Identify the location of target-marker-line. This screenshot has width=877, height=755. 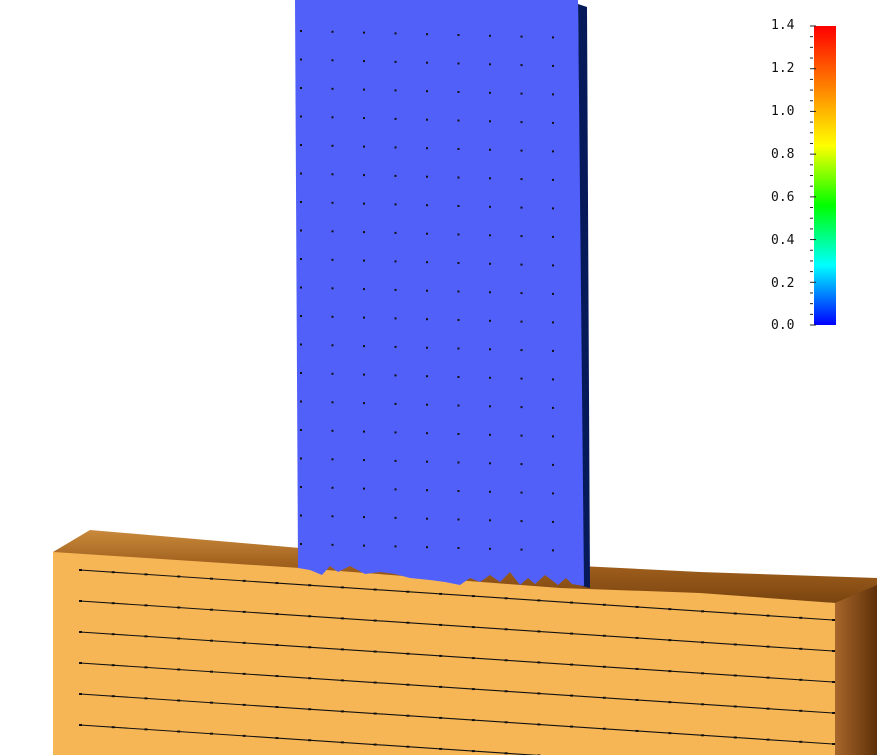
(456, 595).